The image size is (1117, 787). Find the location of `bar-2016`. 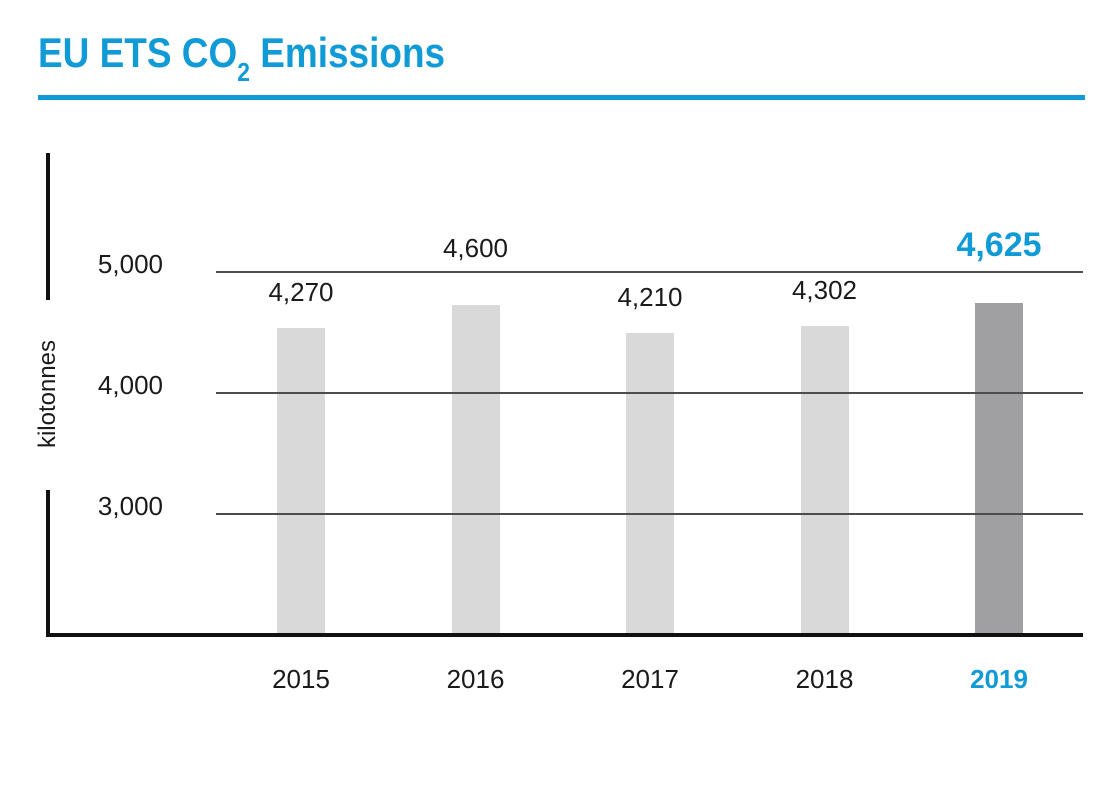

bar-2016 is located at coordinates (475, 469).